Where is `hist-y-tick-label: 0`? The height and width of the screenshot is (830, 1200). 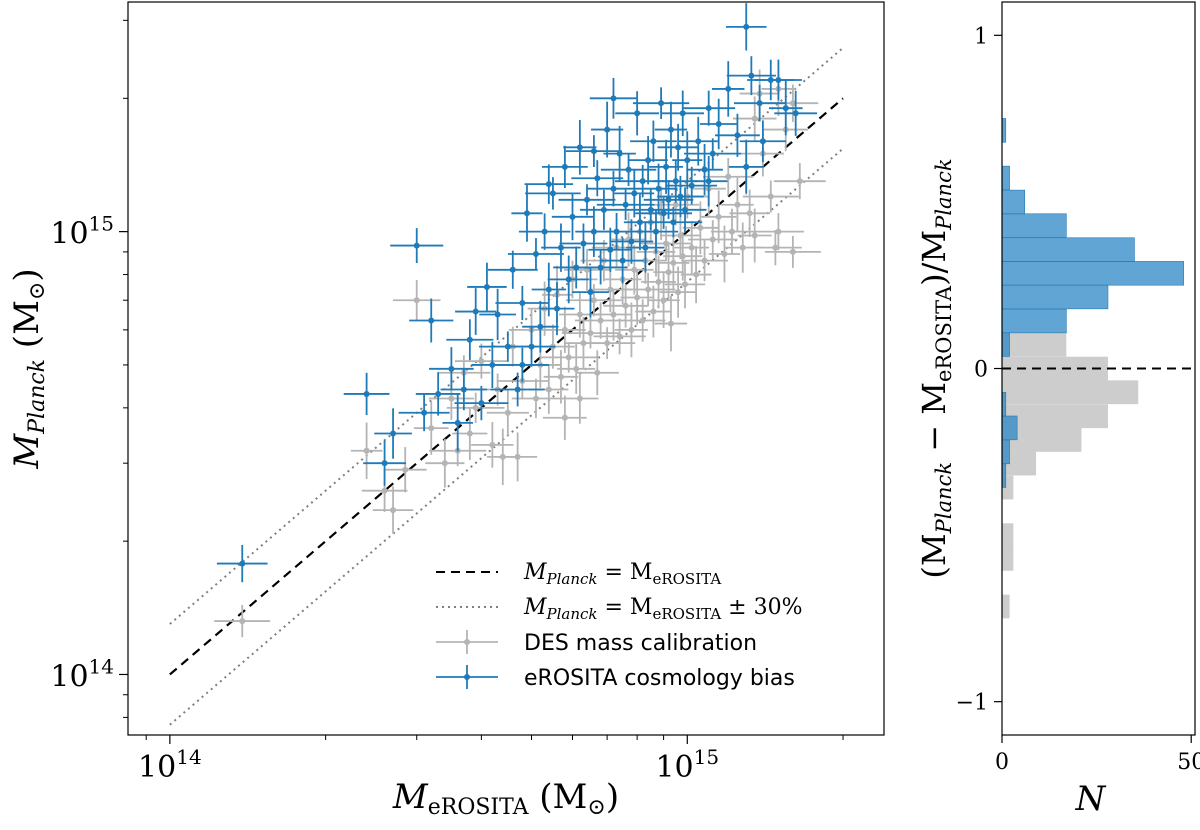 hist-y-tick-label: 0 is located at coordinates (981, 370).